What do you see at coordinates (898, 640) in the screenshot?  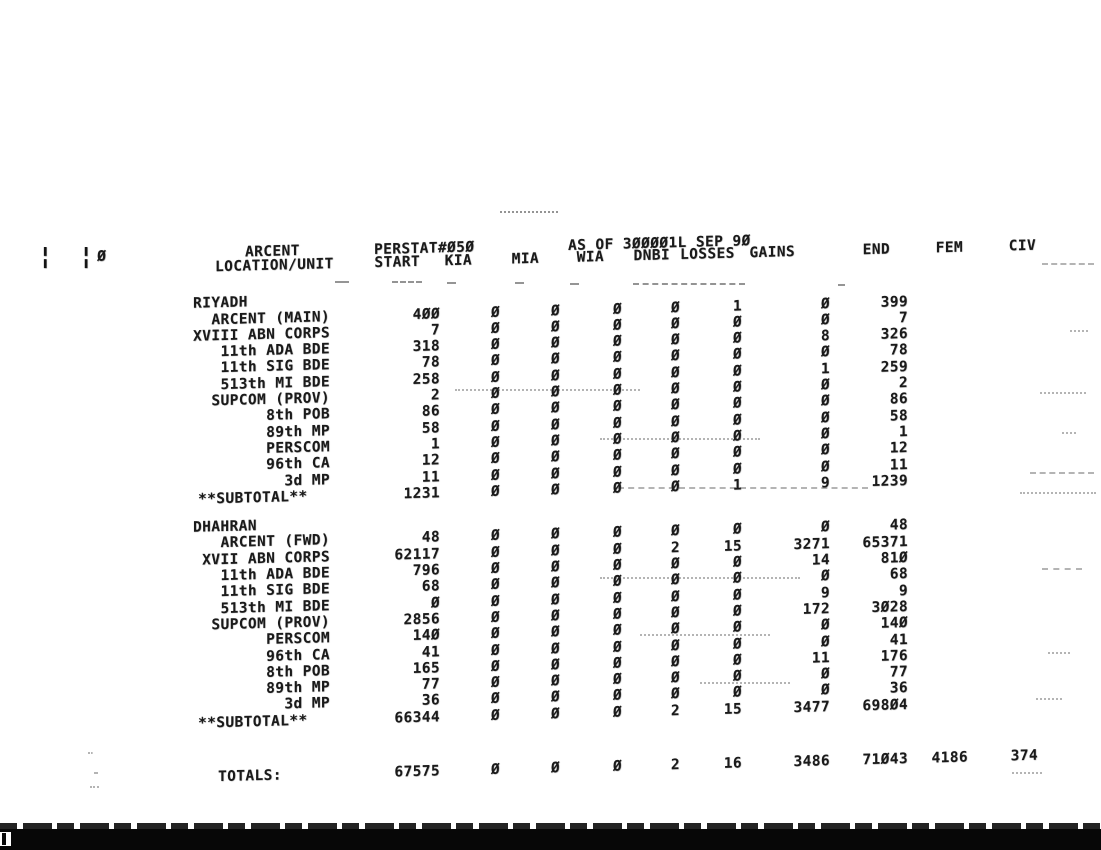 I see `end-cell: 41` at bounding box center [898, 640].